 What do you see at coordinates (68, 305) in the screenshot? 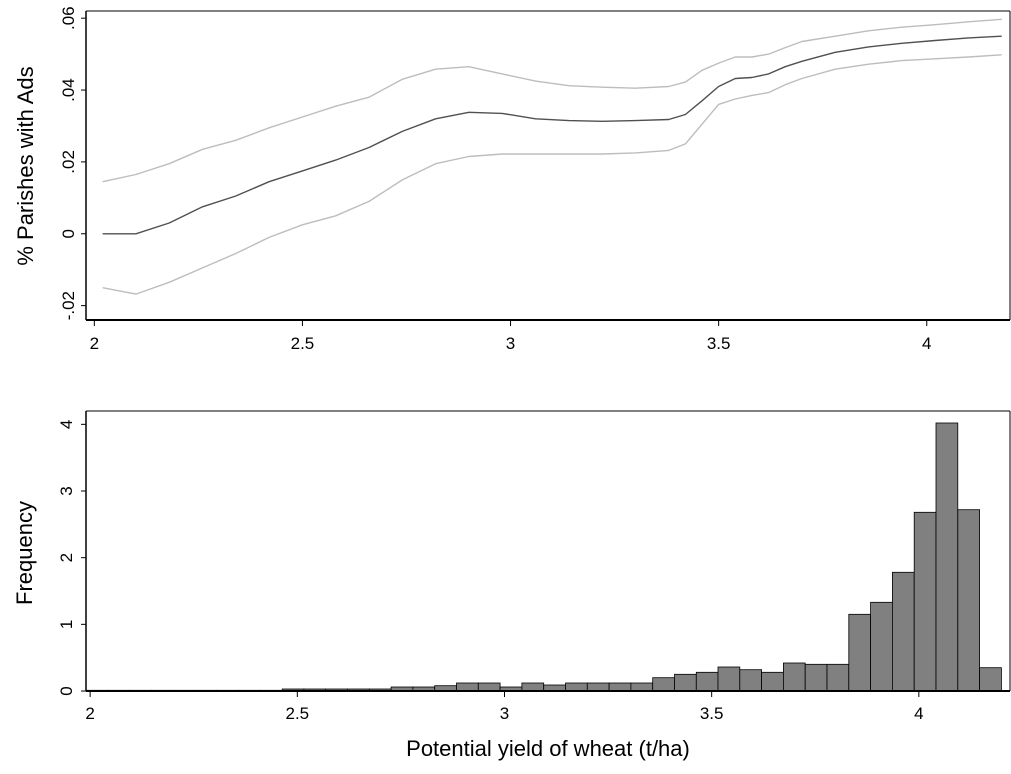
I see `top-y-tick-label: -.02` at bounding box center [68, 305].